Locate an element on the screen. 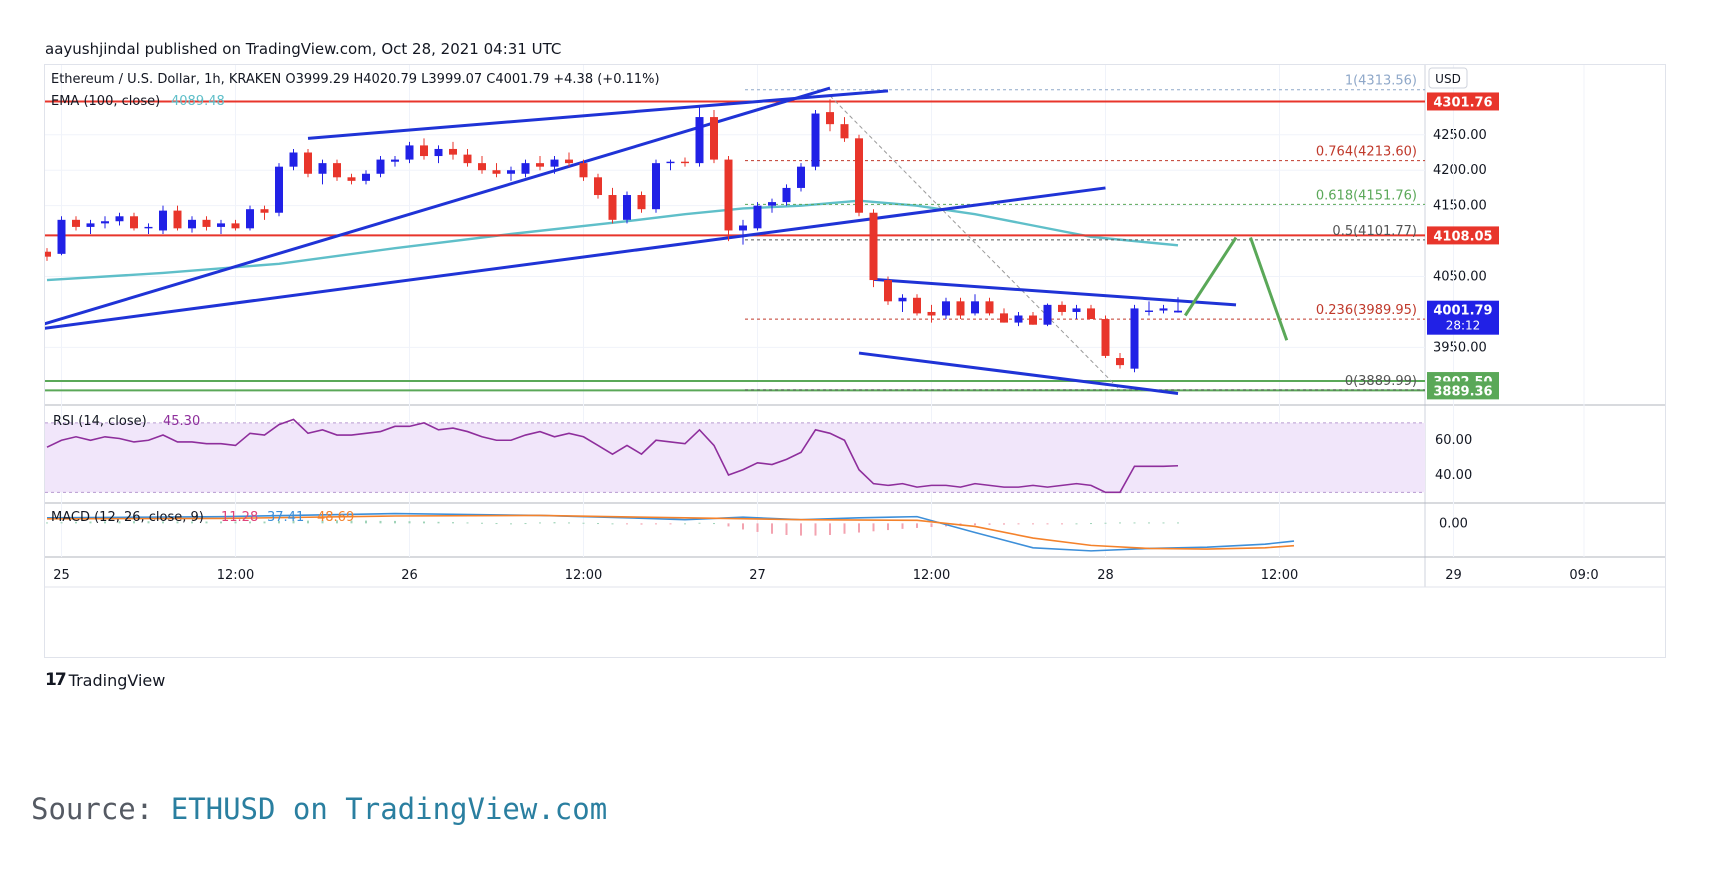  price-tick-label: 3950.00 is located at coordinates (1460, 347).